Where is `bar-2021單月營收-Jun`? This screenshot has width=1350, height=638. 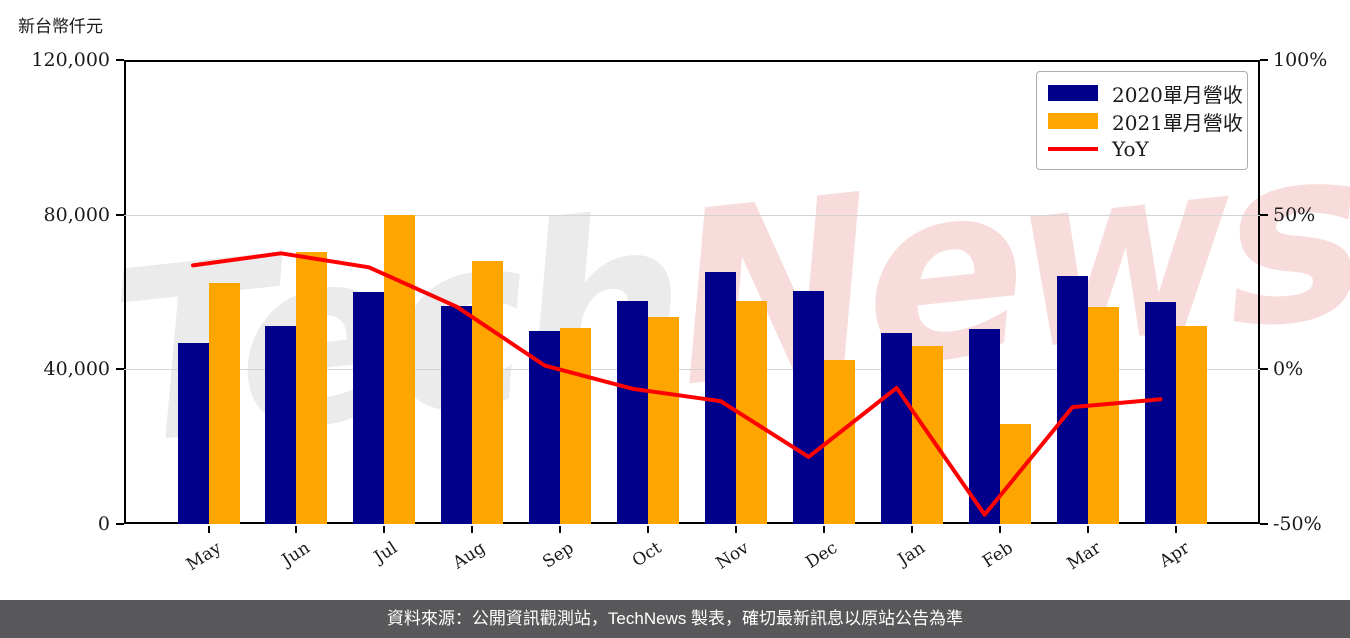
bar-2021單月營收-Jun is located at coordinates (311, 388).